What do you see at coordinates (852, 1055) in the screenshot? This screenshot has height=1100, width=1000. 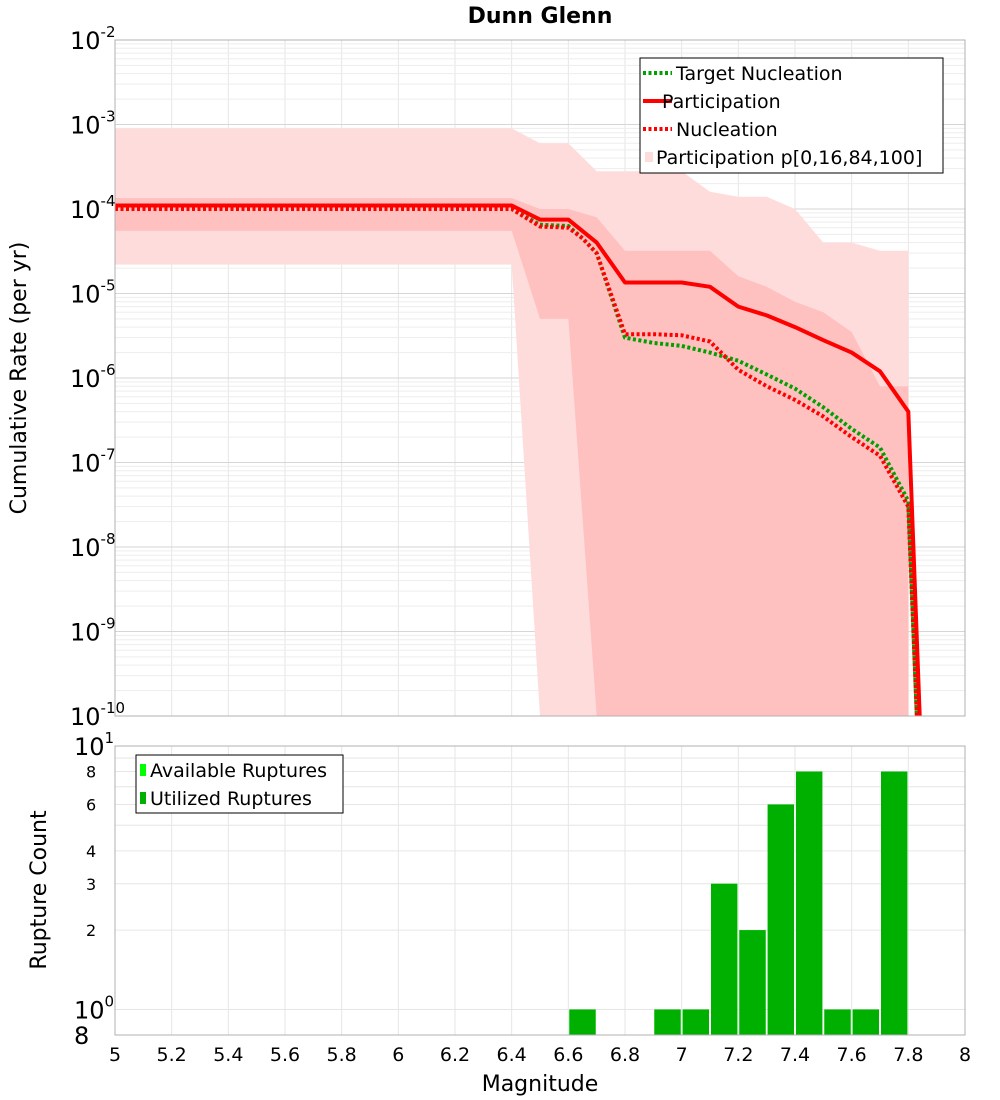 I see `x-tick-label: 7.6` at bounding box center [852, 1055].